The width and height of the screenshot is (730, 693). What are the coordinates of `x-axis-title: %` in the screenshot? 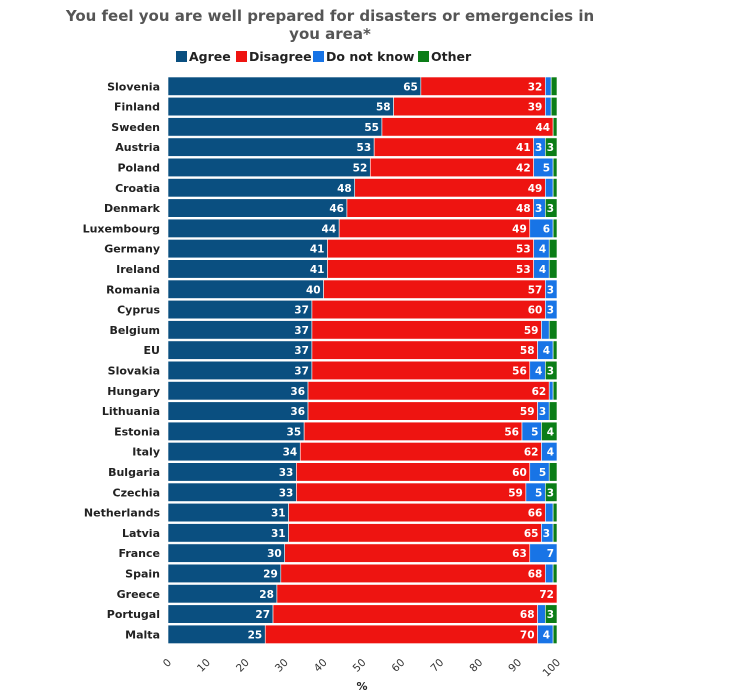 It's located at (361, 686).